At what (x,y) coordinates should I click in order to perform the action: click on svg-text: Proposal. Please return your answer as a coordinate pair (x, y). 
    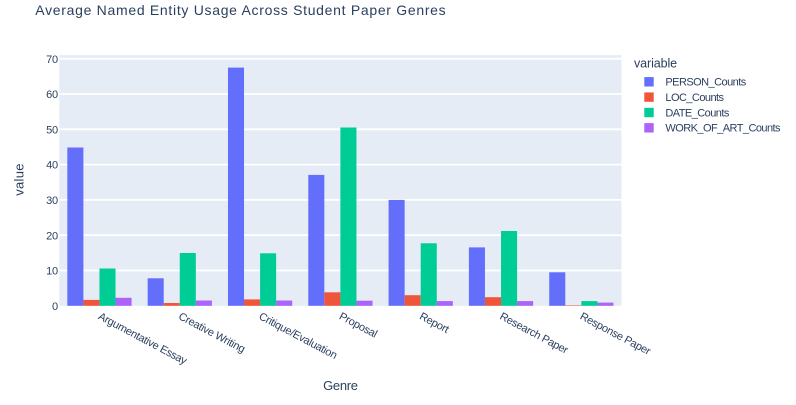
    Looking at the image, I should click on (358, 326).